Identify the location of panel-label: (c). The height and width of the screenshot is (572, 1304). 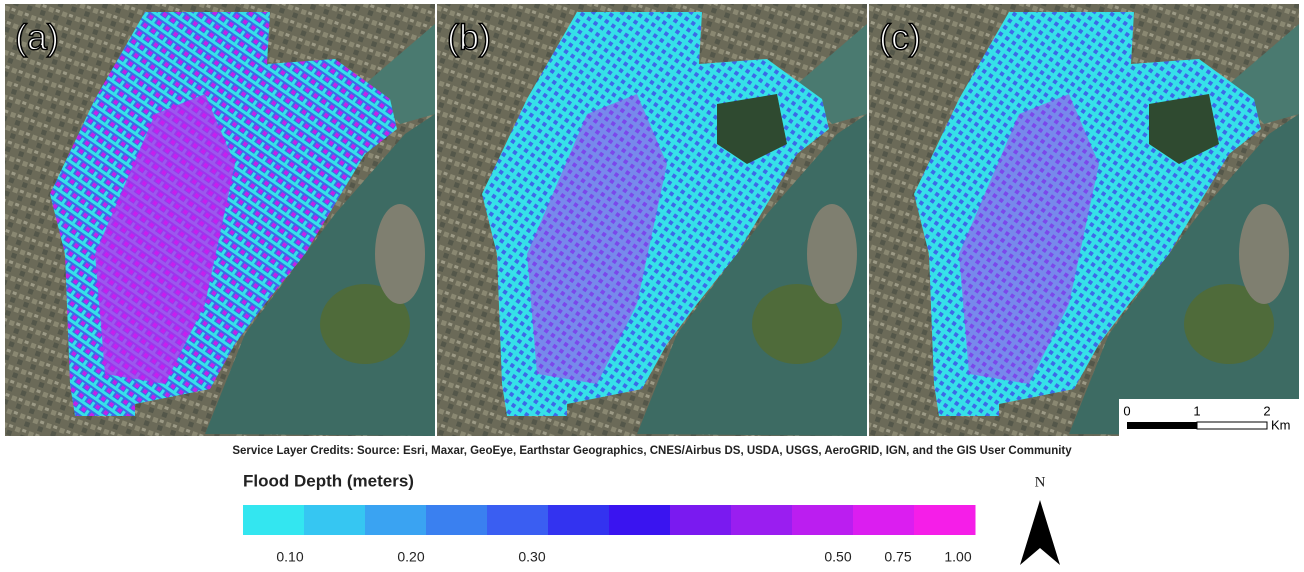
(900, 37).